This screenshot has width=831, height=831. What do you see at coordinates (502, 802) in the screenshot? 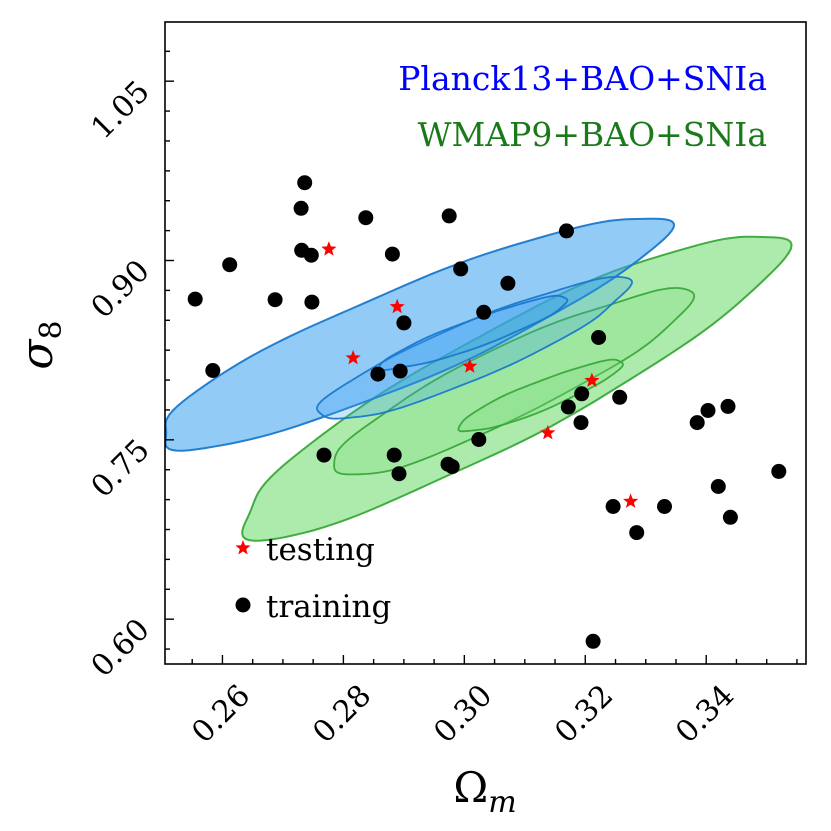
I see `x-axis-subscript: m` at bounding box center [502, 802].